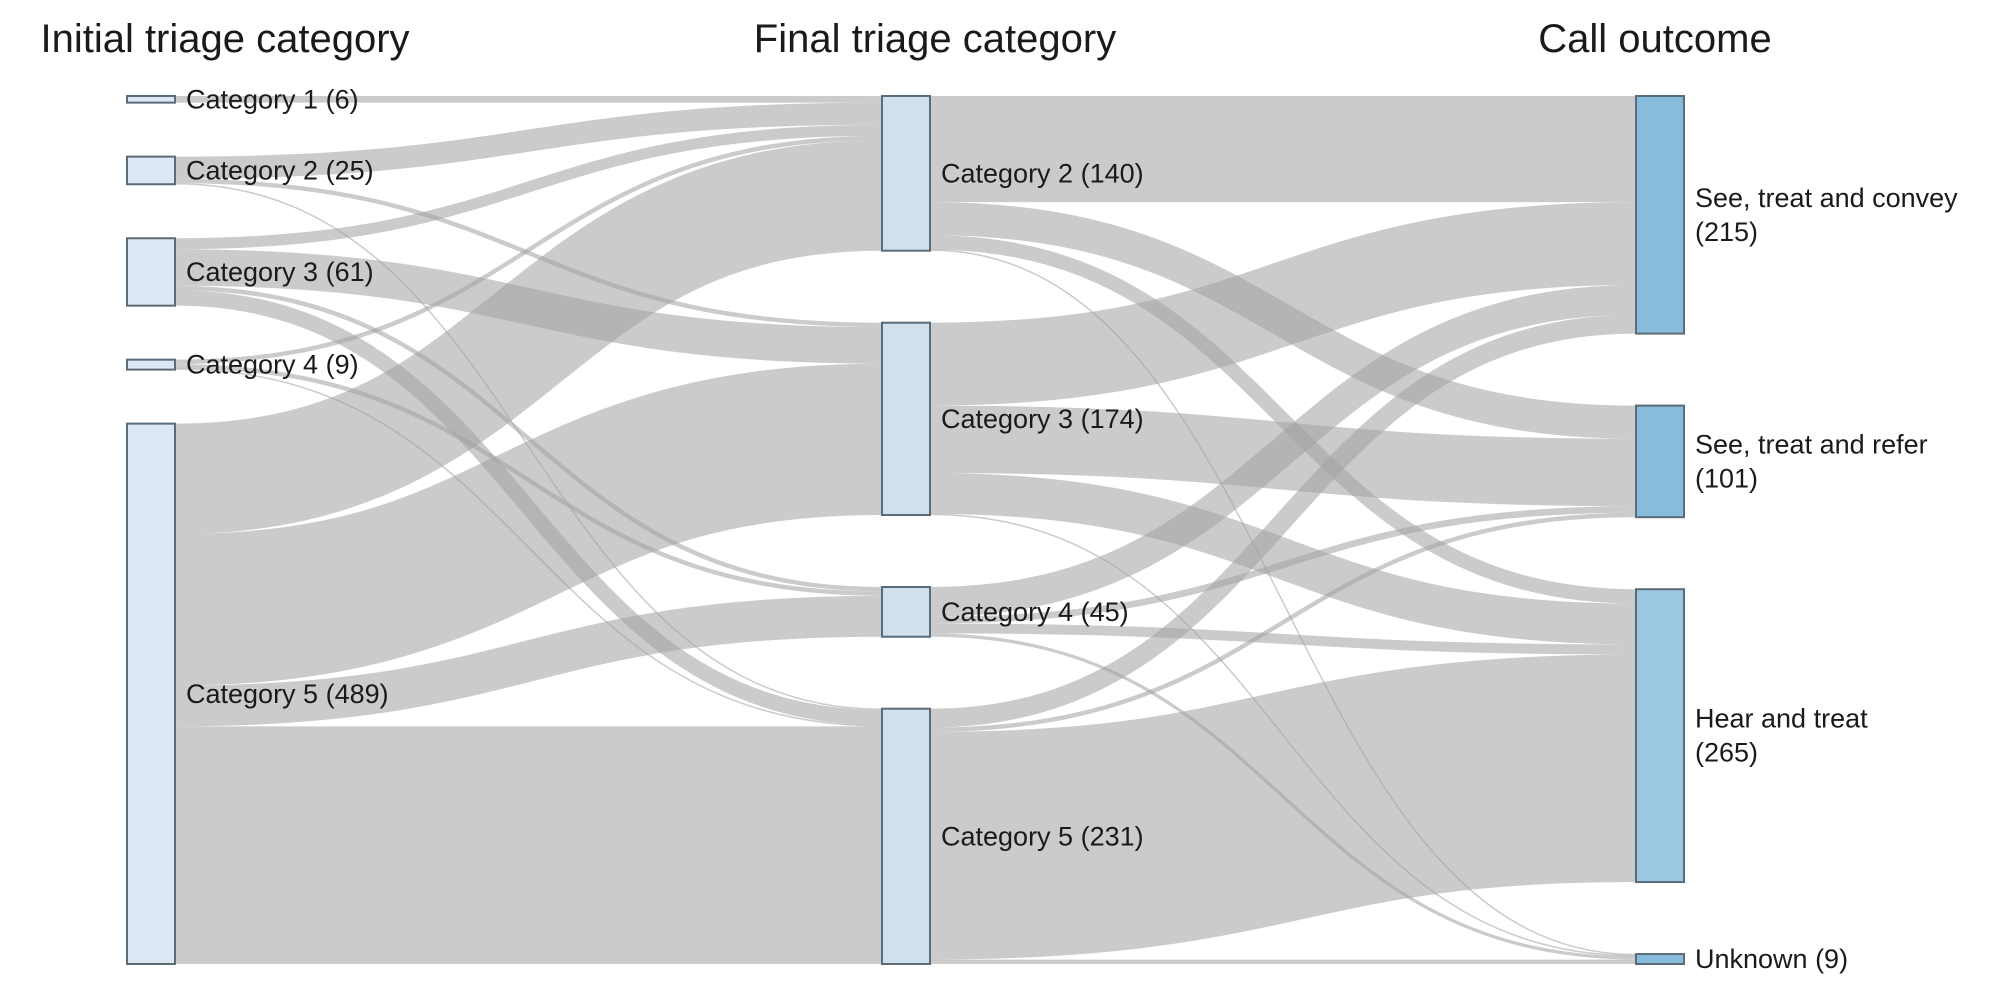 The height and width of the screenshot is (1006, 2000). What do you see at coordinates (272, 99) in the screenshot?
I see `node-label-i1: Category 1 (6)` at bounding box center [272, 99].